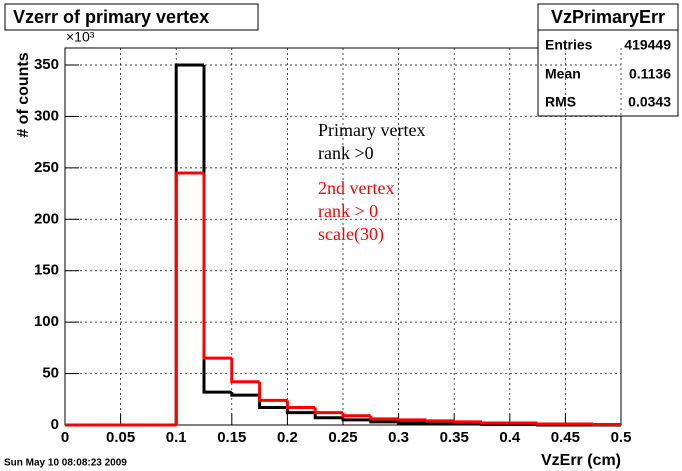  What do you see at coordinates (346, 153) in the screenshot?
I see `annotation: rank >0` at bounding box center [346, 153].